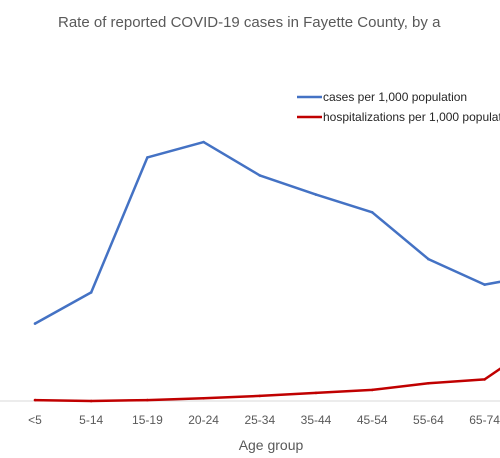 The height and width of the screenshot is (458, 500). I want to click on legend-label-cases: cases per 1,000 population, so click(395, 97).